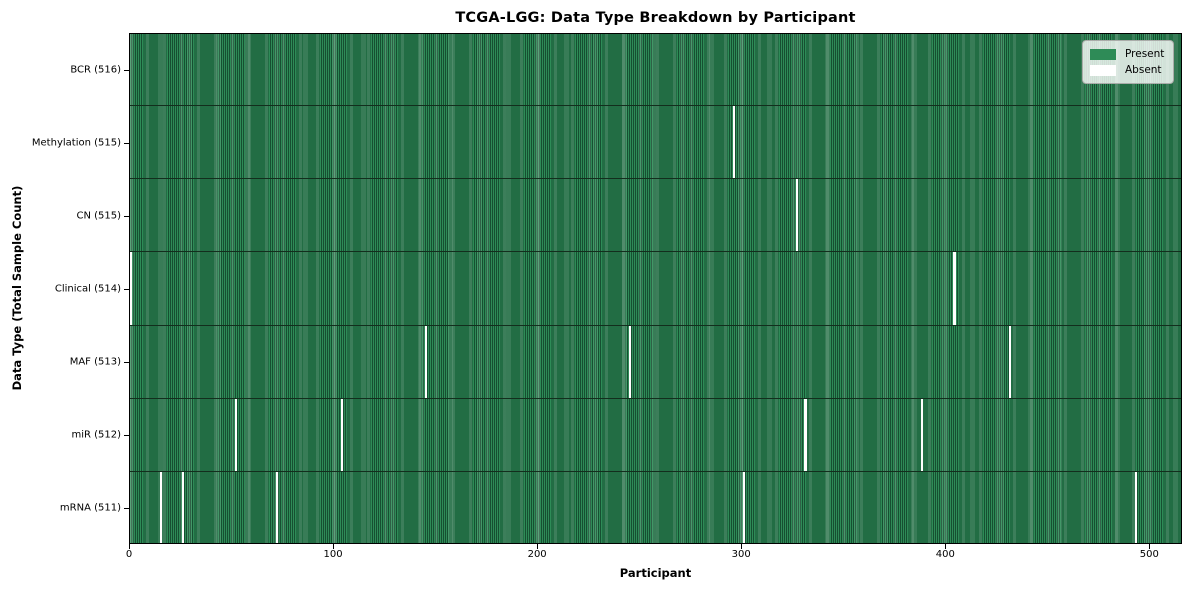 The image size is (1200, 600). Describe the element at coordinates (1103, 70) in the screenshot. I see `legend-swatch-absent` at that location.